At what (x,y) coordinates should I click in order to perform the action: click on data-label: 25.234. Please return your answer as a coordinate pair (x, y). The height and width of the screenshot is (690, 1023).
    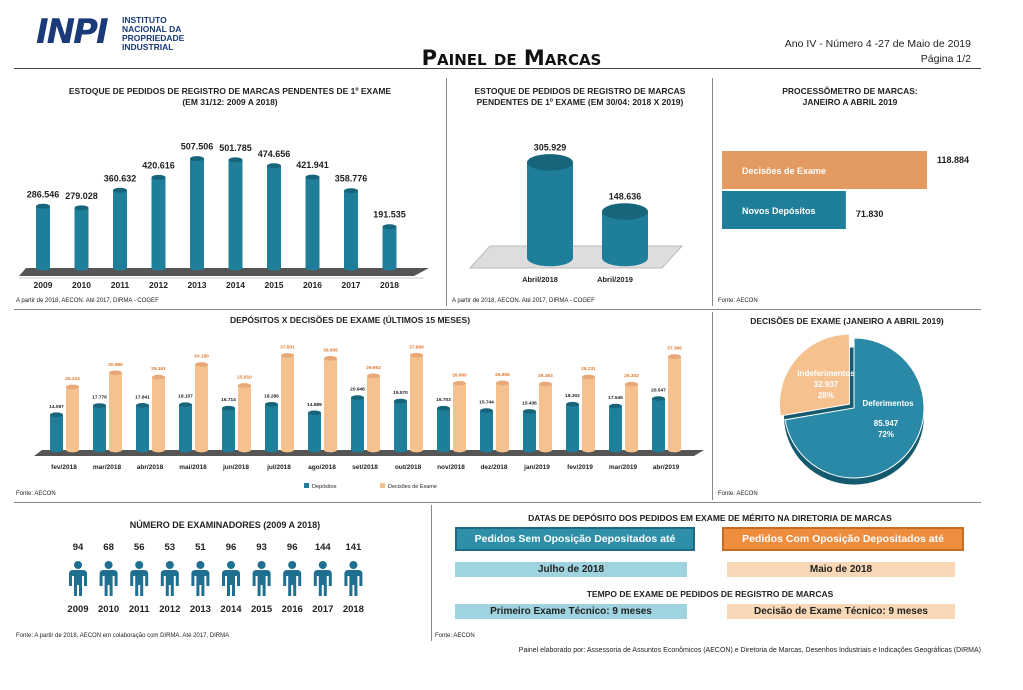
    Looking at the image, I should click on (72, 379).